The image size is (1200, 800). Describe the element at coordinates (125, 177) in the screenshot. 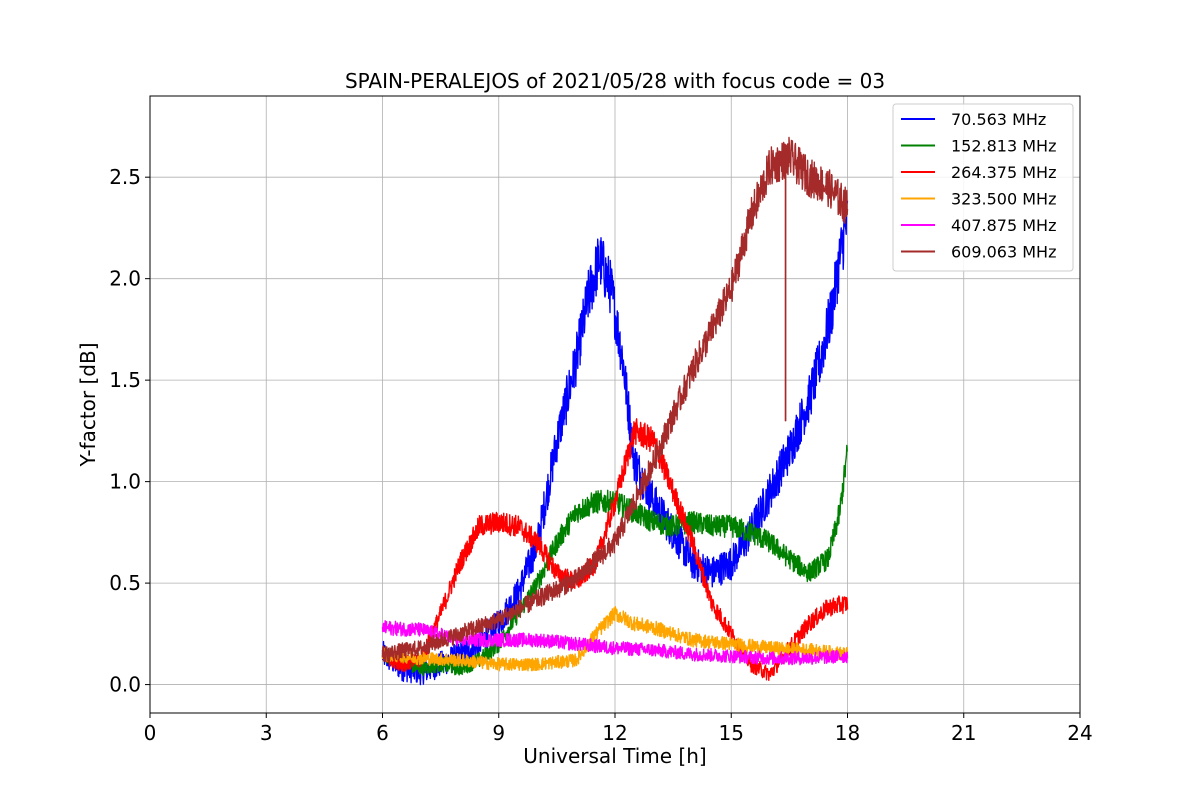

I see `y-tick-label: 2.5` at that location.